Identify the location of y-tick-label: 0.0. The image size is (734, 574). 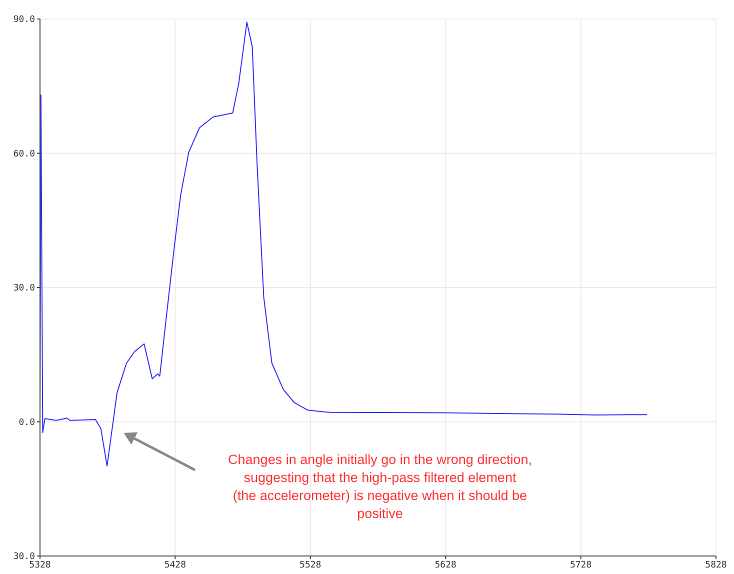
(26, 423).